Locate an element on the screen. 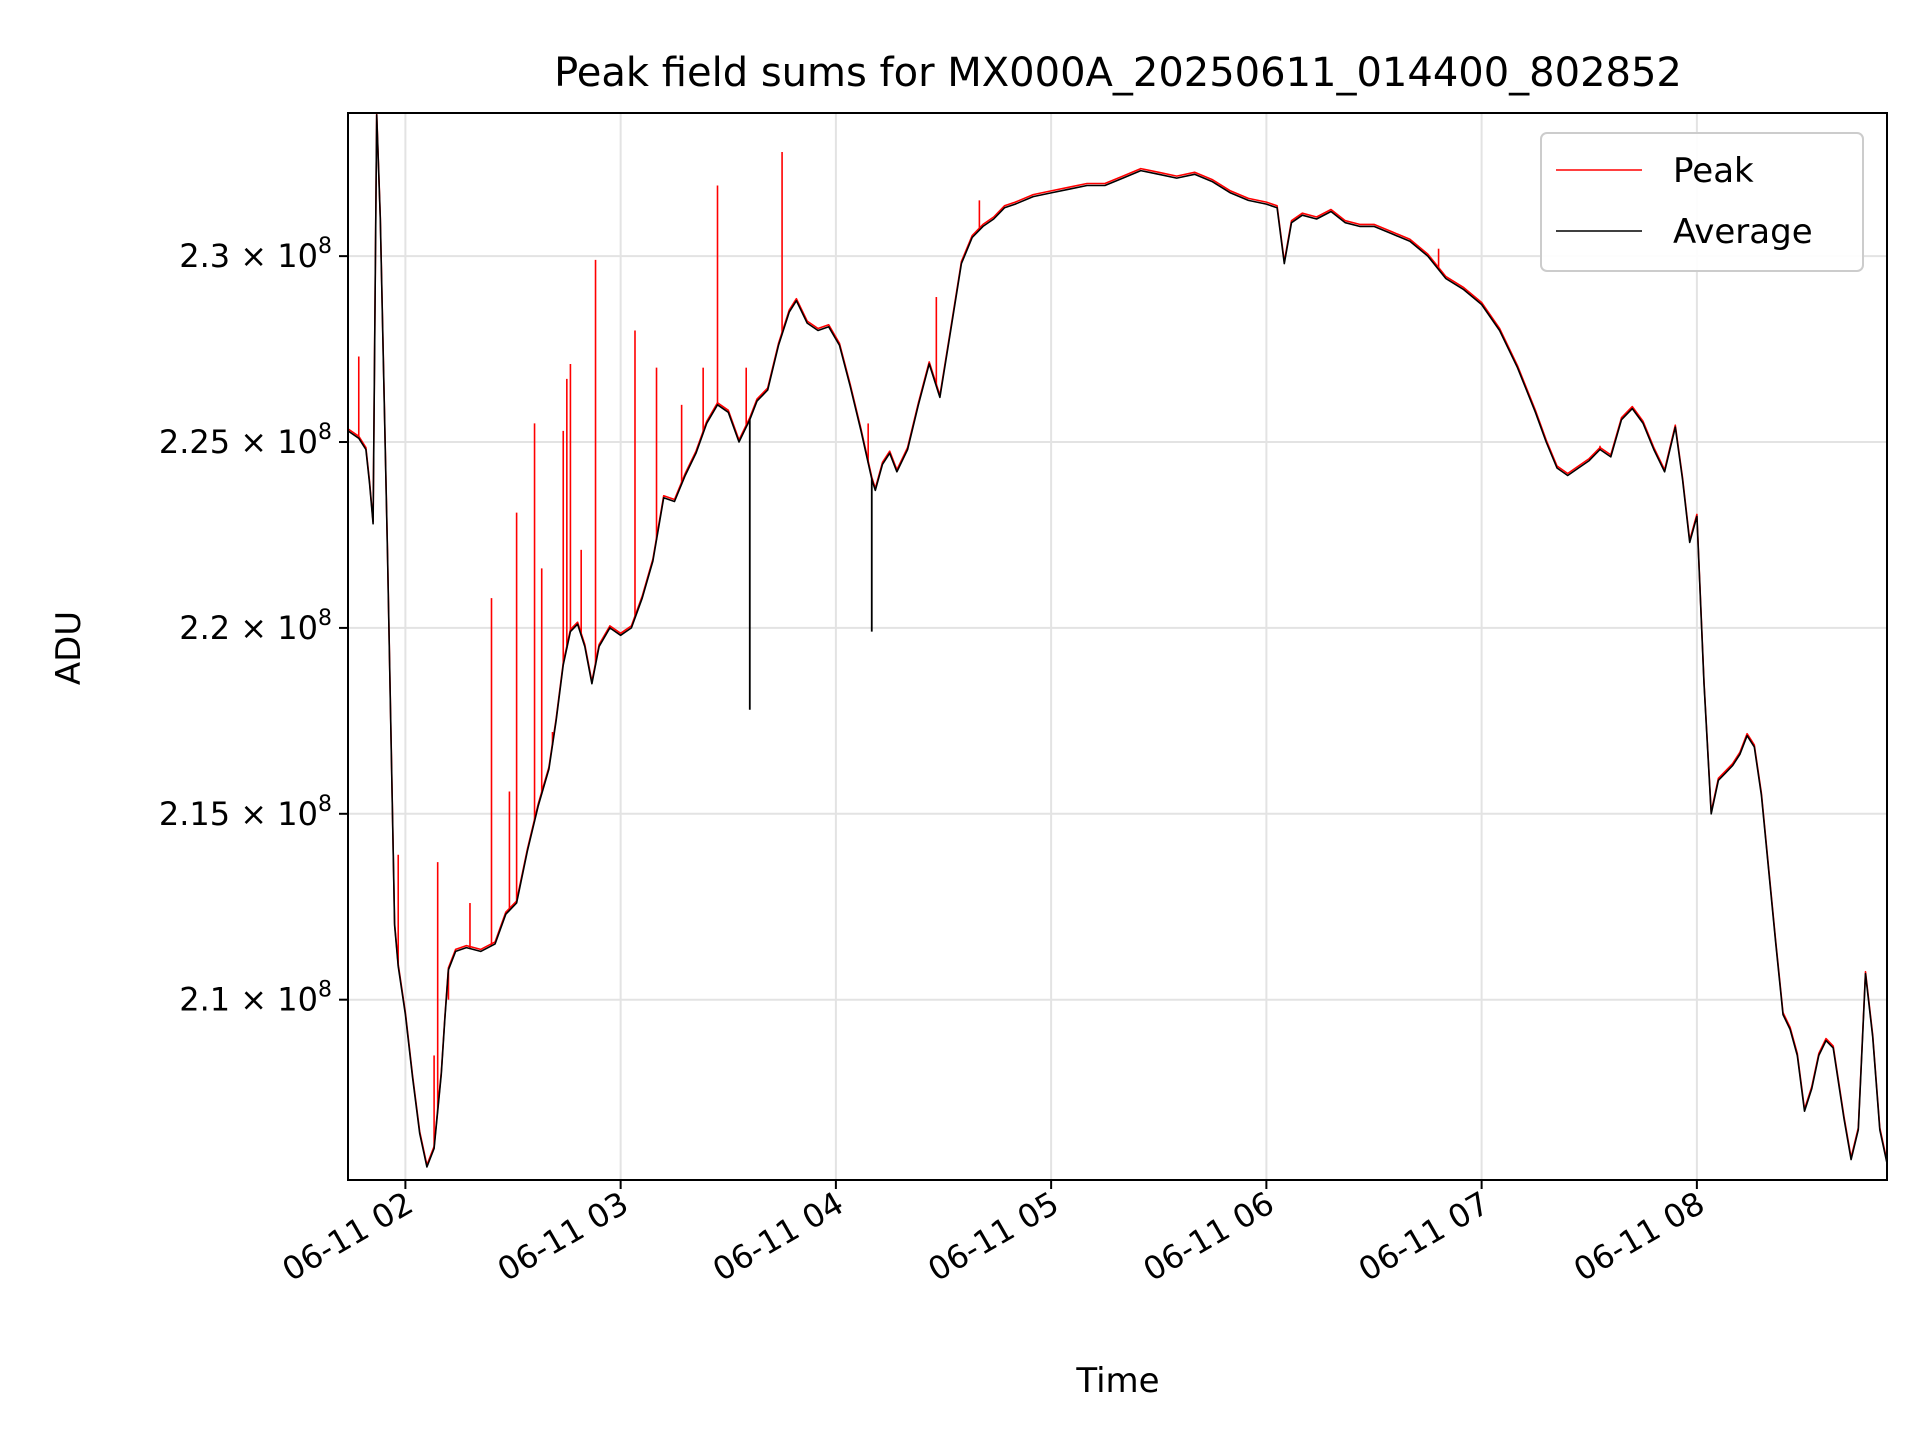 Image resolution: width=1920 pixels, height=1440 pixels. x-axis-label: Time is located at coordinates (1117, 1381).